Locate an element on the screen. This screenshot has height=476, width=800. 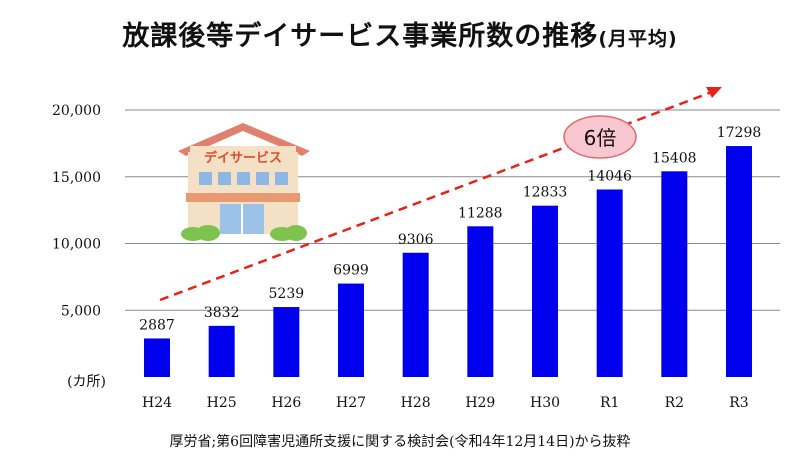
x-axis-labels: H24 H25 H26 H27 H28 H29 H30 R1 R2 R3 is located at coordinates (445, 403).